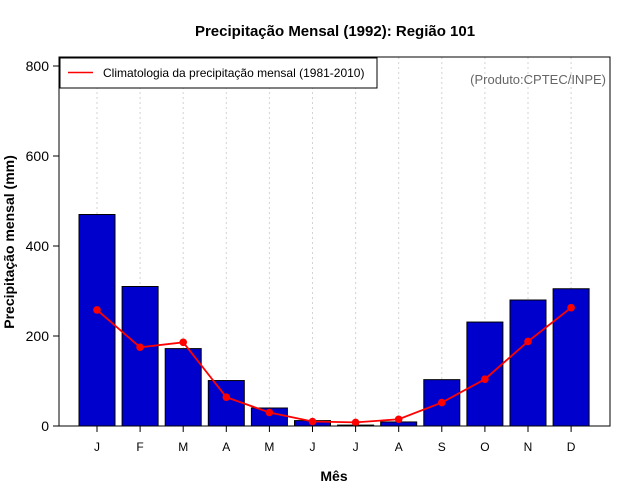 The image size is (640, 500). What do you see at coordinates (38, 156) in the screenshot?
I see `y-tick-label: 600` at bounding box center [38, 156].